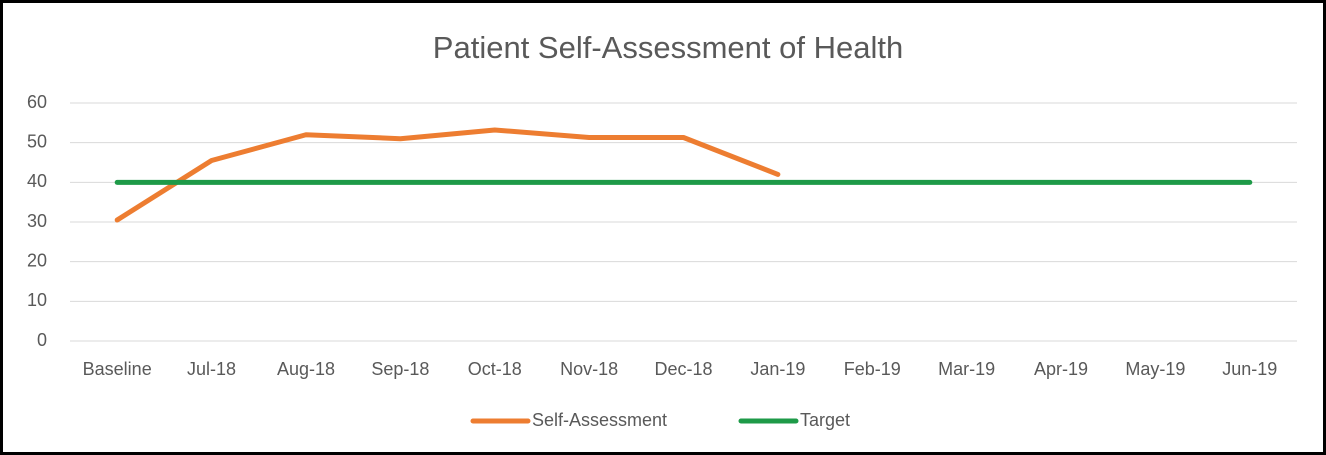 The width and height of the screenshot is (1326, 455). What do you see at coordinates (1249, 369) in the screenshot?
I see `x-tick-label: Jun-19` at bounding box center [1249, 369].